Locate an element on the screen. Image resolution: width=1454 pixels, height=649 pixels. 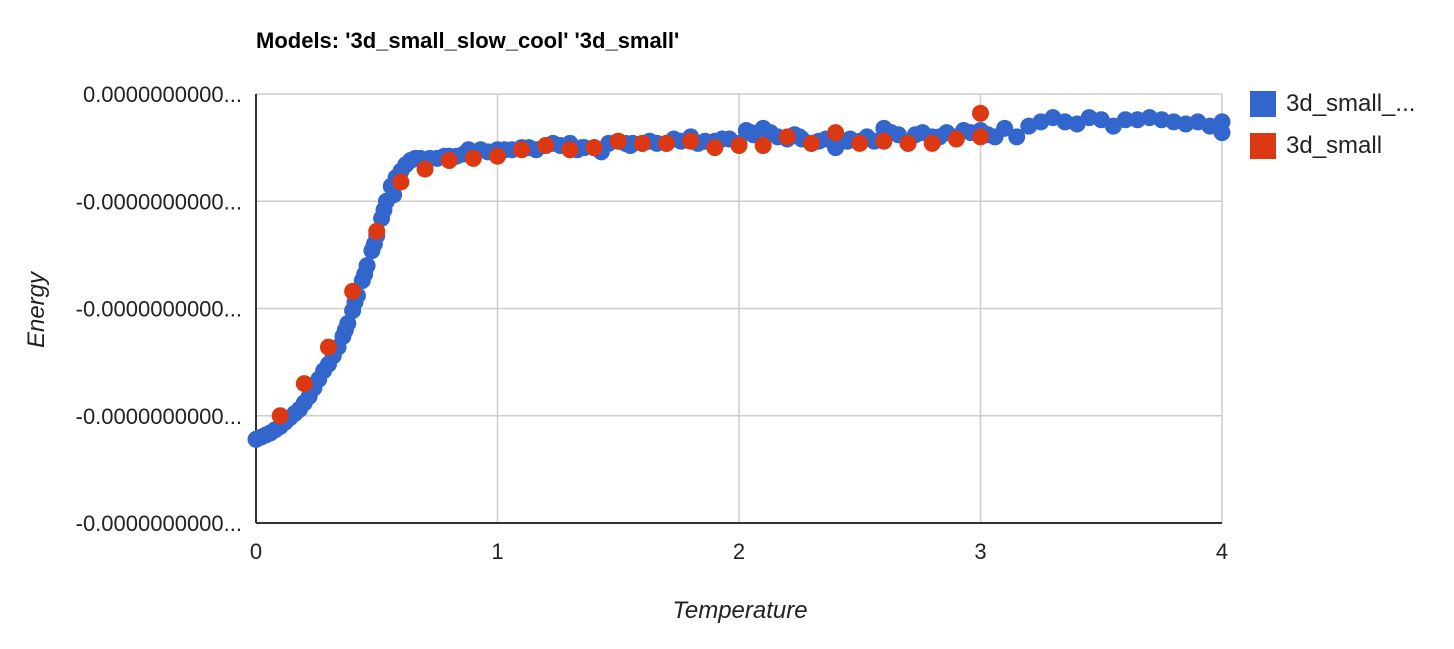
chart-title: Models: '3d_small_slow_cool' '3d_small' is located at coordinates (467, 40).